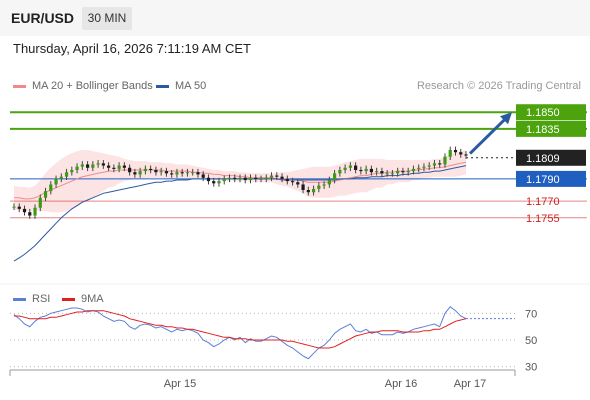 Image resolution: width=590 pixels, height=400 pixels. I want to click on legend-ma20: MA 20 + Bollinger Bands, so click(83, 86).